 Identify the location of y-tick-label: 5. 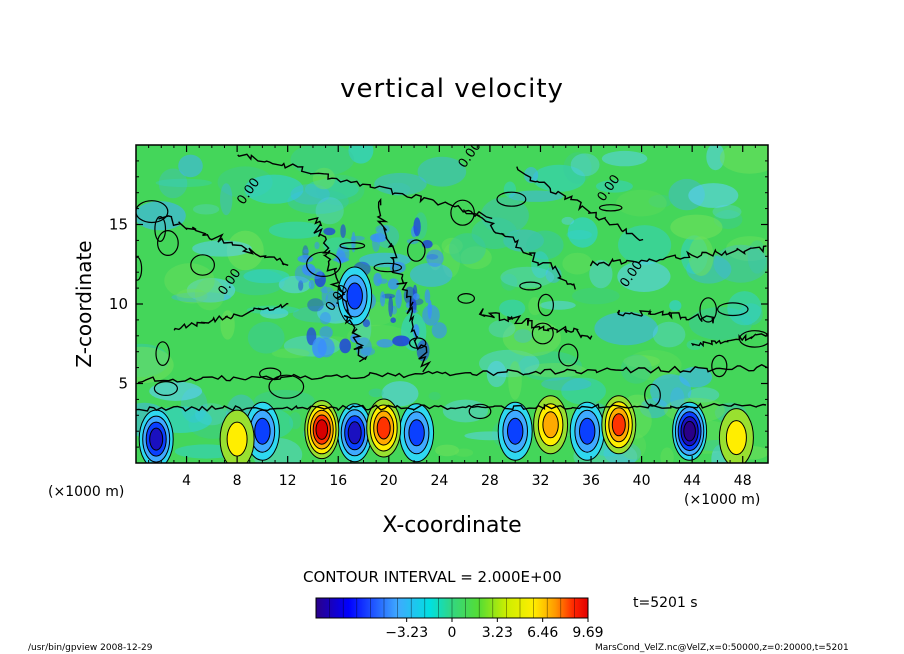
(123, 384).